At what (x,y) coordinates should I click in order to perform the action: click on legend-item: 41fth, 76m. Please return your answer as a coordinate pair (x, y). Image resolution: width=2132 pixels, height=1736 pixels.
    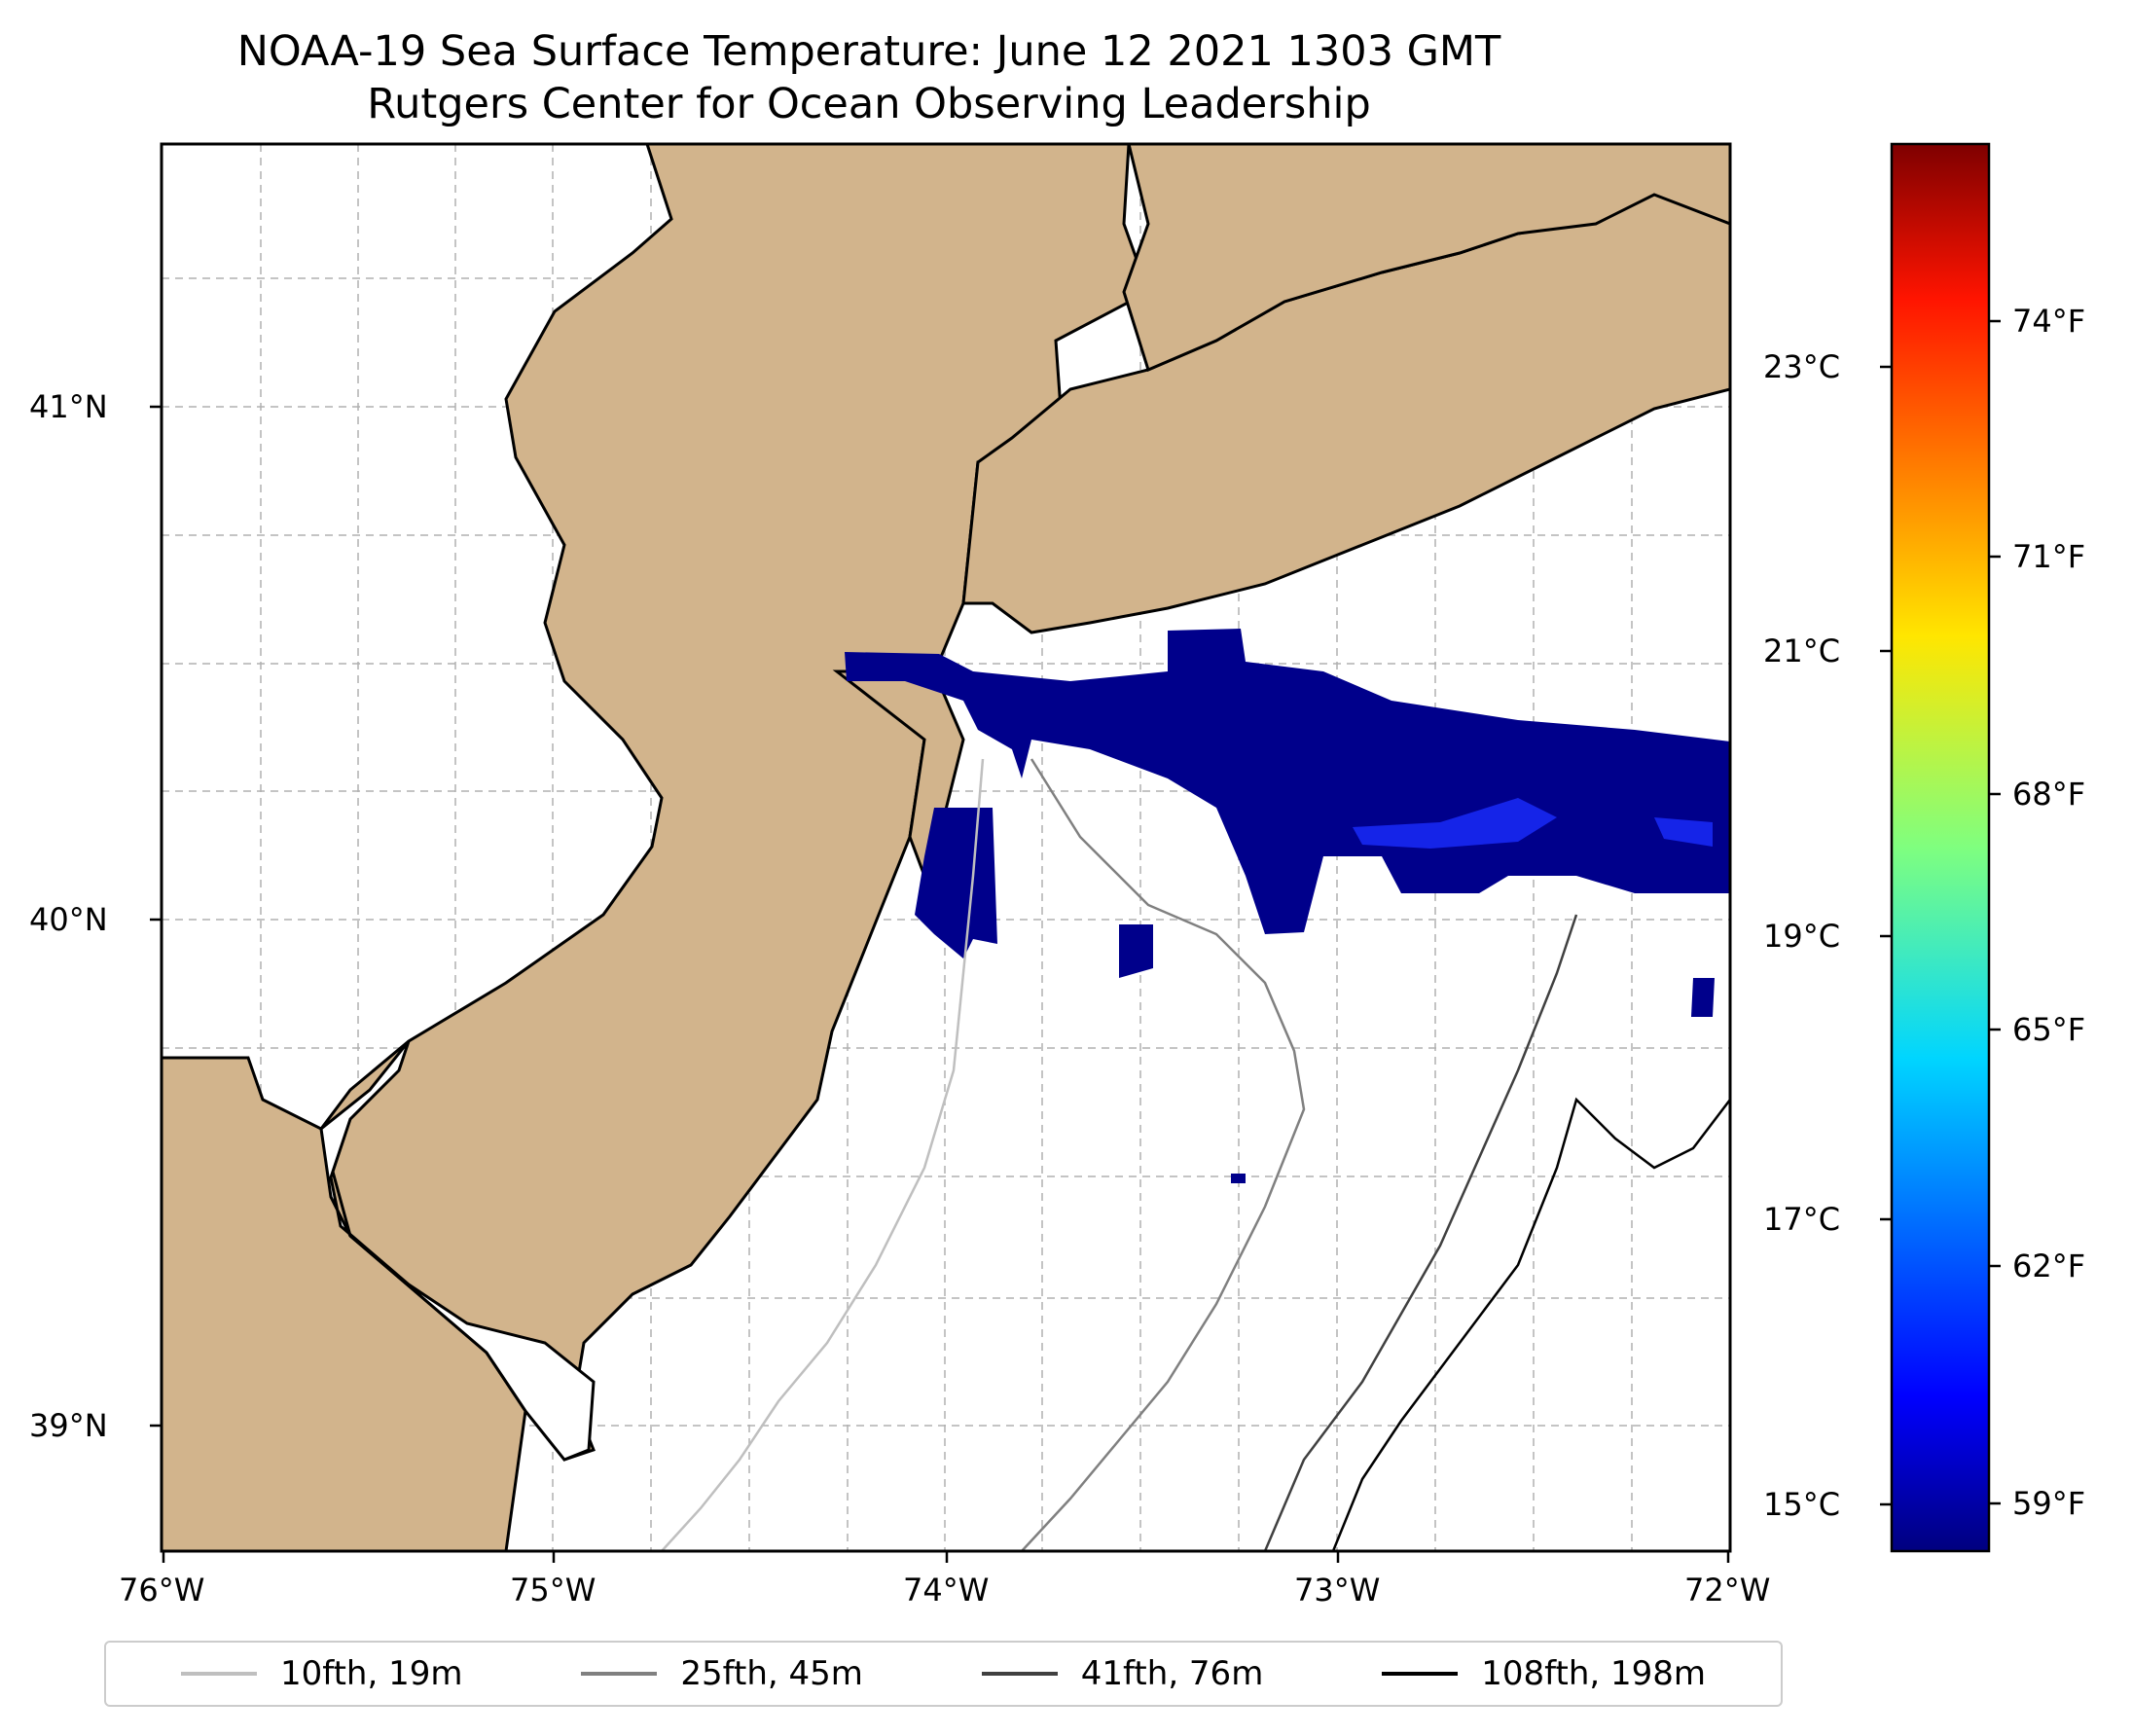
    Looking at the image, I should click on (1123, 1674).